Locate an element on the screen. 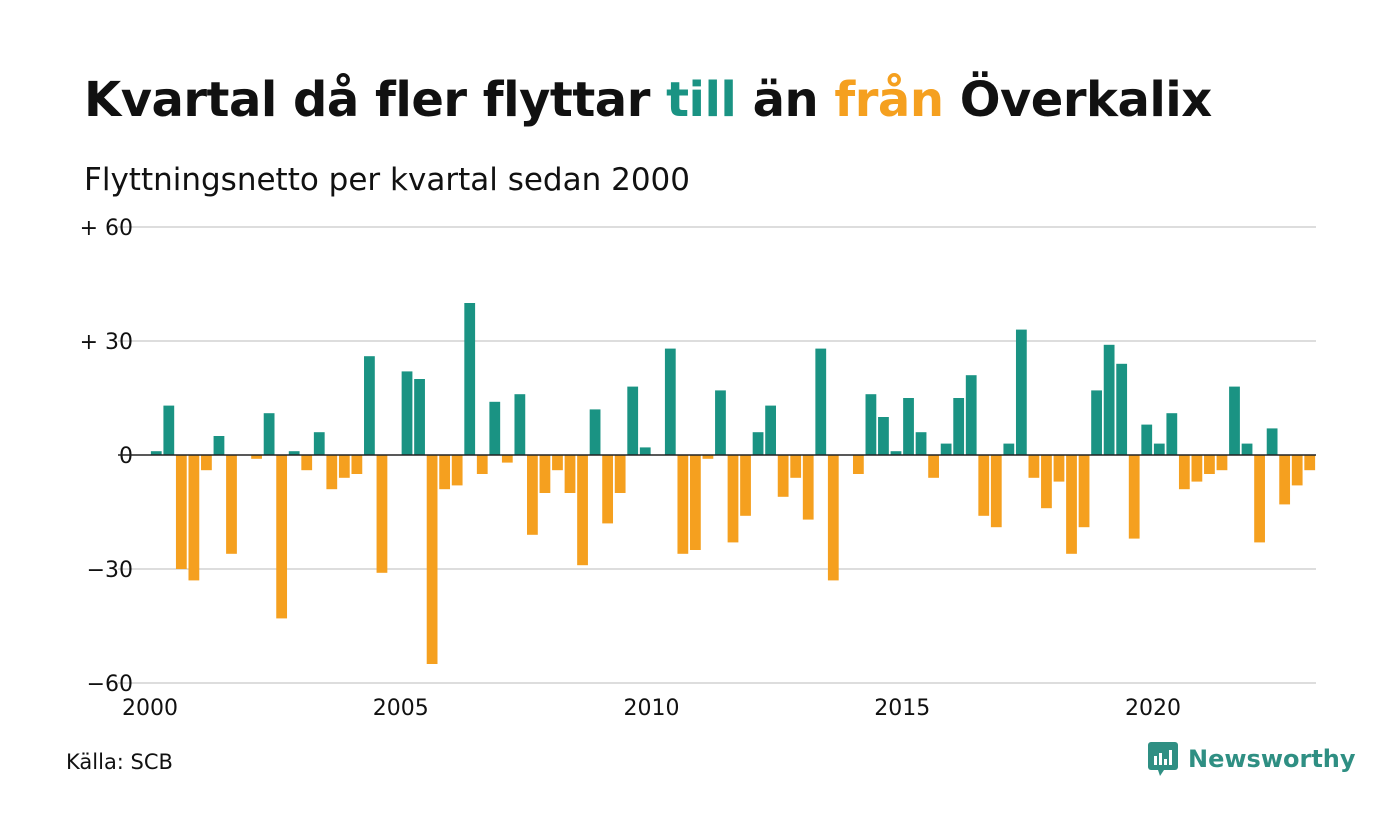 The image size is (1400, 840). x-tick-label: 2010 is located at coordinates (652, 708).